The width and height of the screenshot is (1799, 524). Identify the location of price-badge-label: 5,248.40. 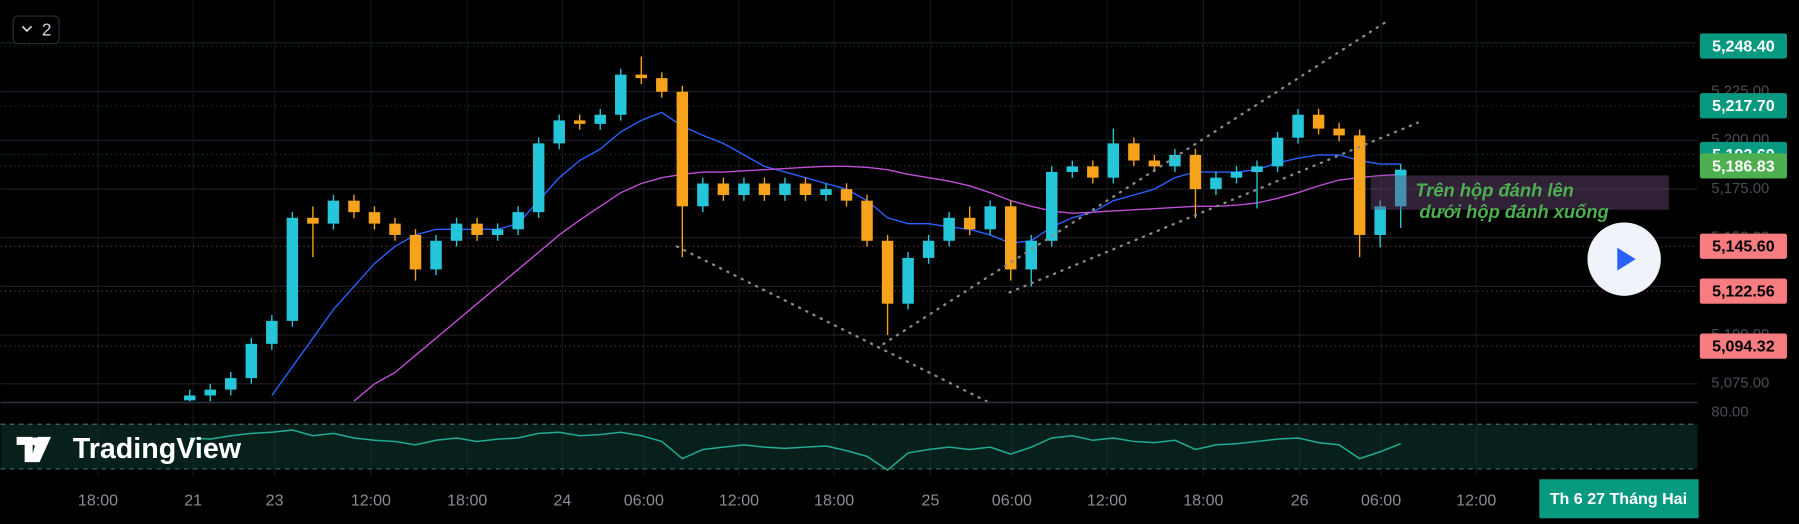
(1743, 46).